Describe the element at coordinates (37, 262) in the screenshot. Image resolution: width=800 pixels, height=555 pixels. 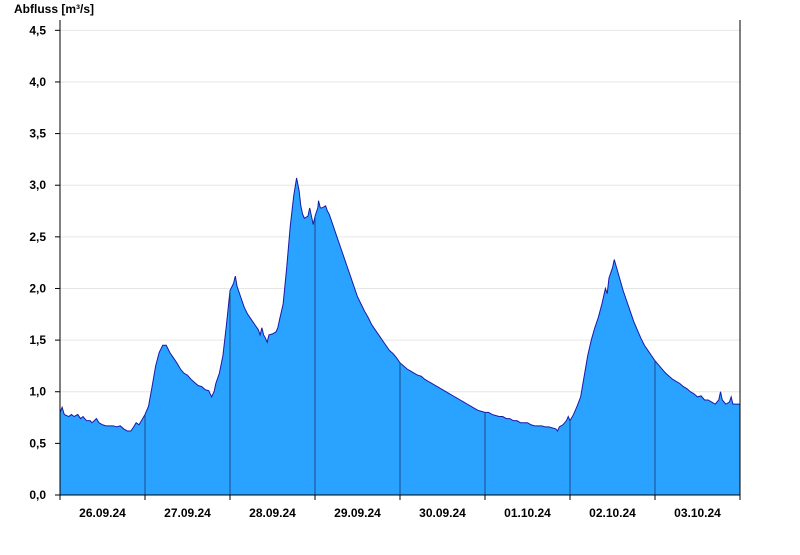
I see `y-tick-labels: 0,0 0,5 1,0 1,5 2,0 2,5 3,0 3,5 4,0 4,5` at that location.